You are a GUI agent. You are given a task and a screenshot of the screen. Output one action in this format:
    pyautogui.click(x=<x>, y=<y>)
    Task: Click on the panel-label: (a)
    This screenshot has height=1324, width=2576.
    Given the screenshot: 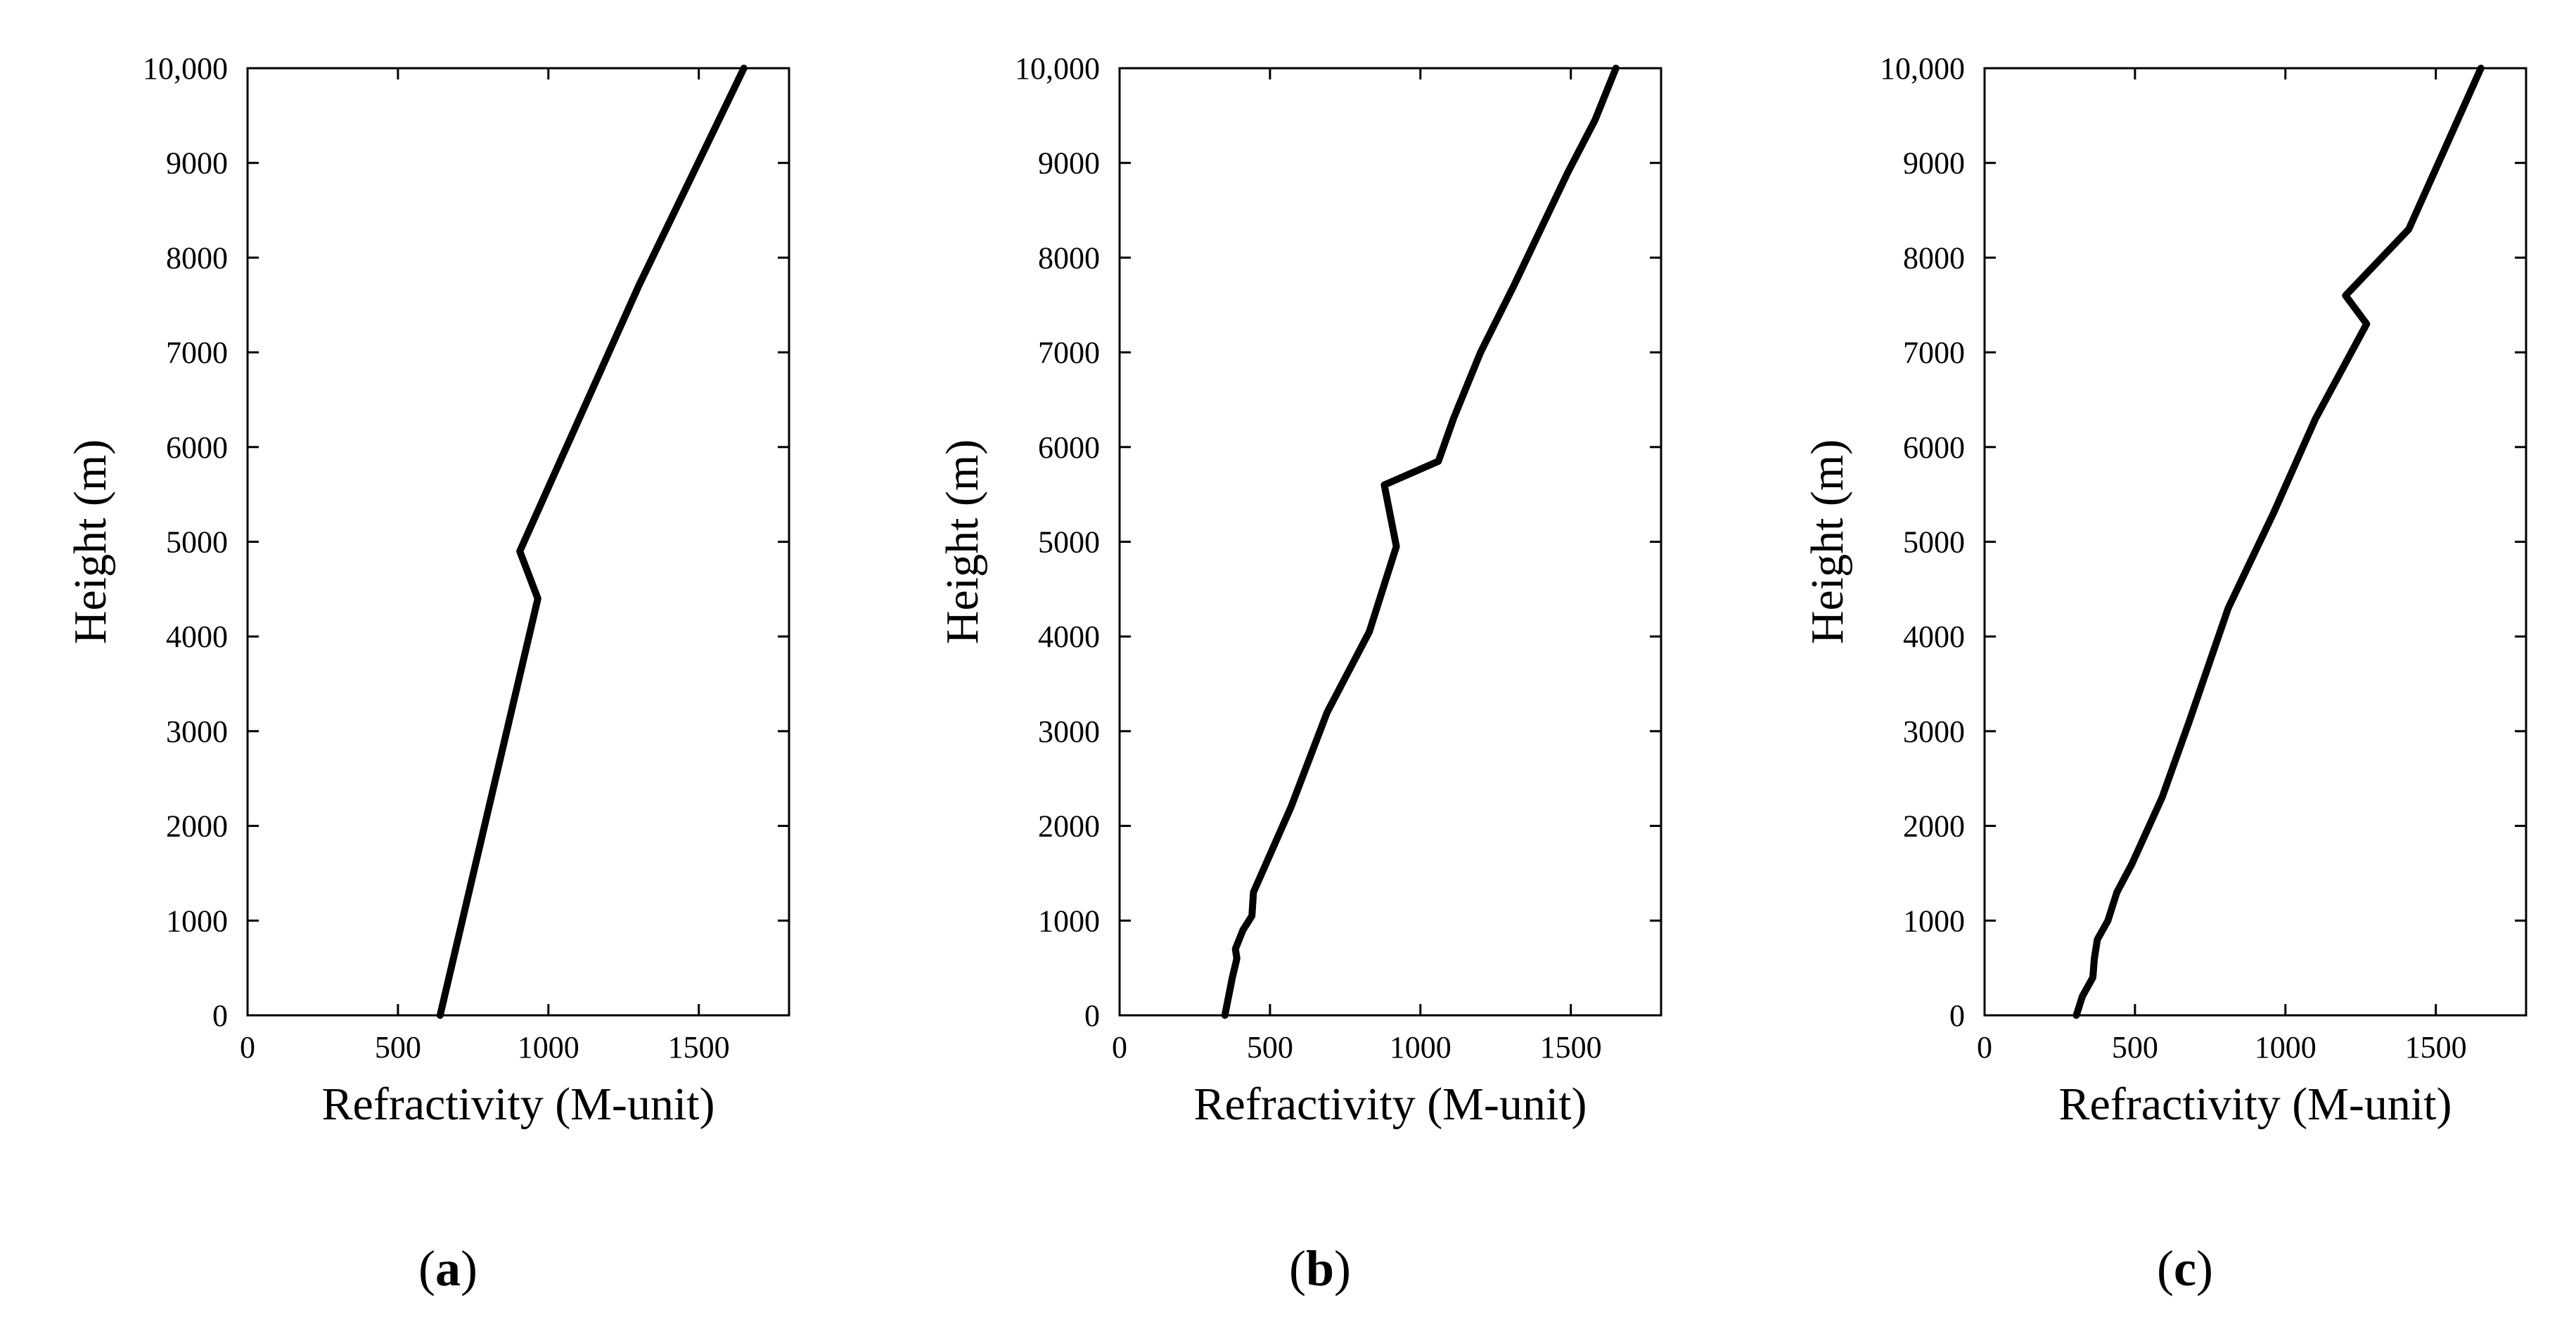 What is the action you would take?
    pyautogui.click(x=448, y=1268)
    